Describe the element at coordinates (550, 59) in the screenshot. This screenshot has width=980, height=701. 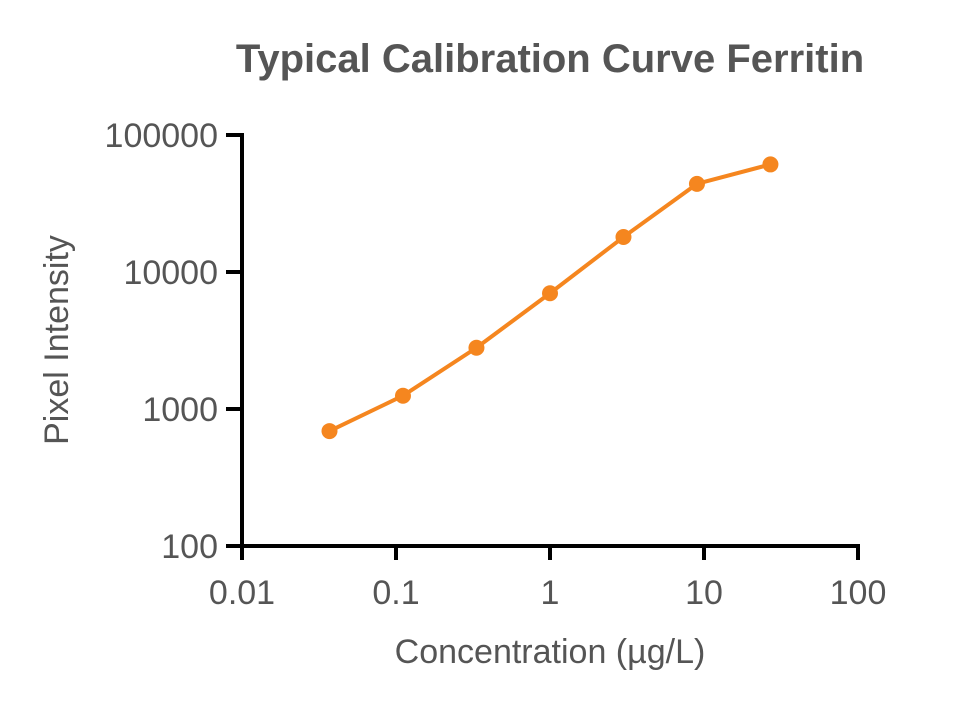
I see `chart-title: Typical Calibration Curve Ferritin` at that location.